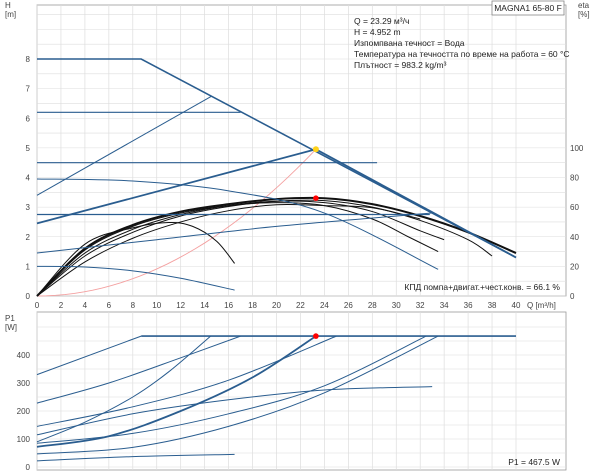 This screenshot has height=474, width=600. I want to click on y-tick-label: 6, so click(28, 118).